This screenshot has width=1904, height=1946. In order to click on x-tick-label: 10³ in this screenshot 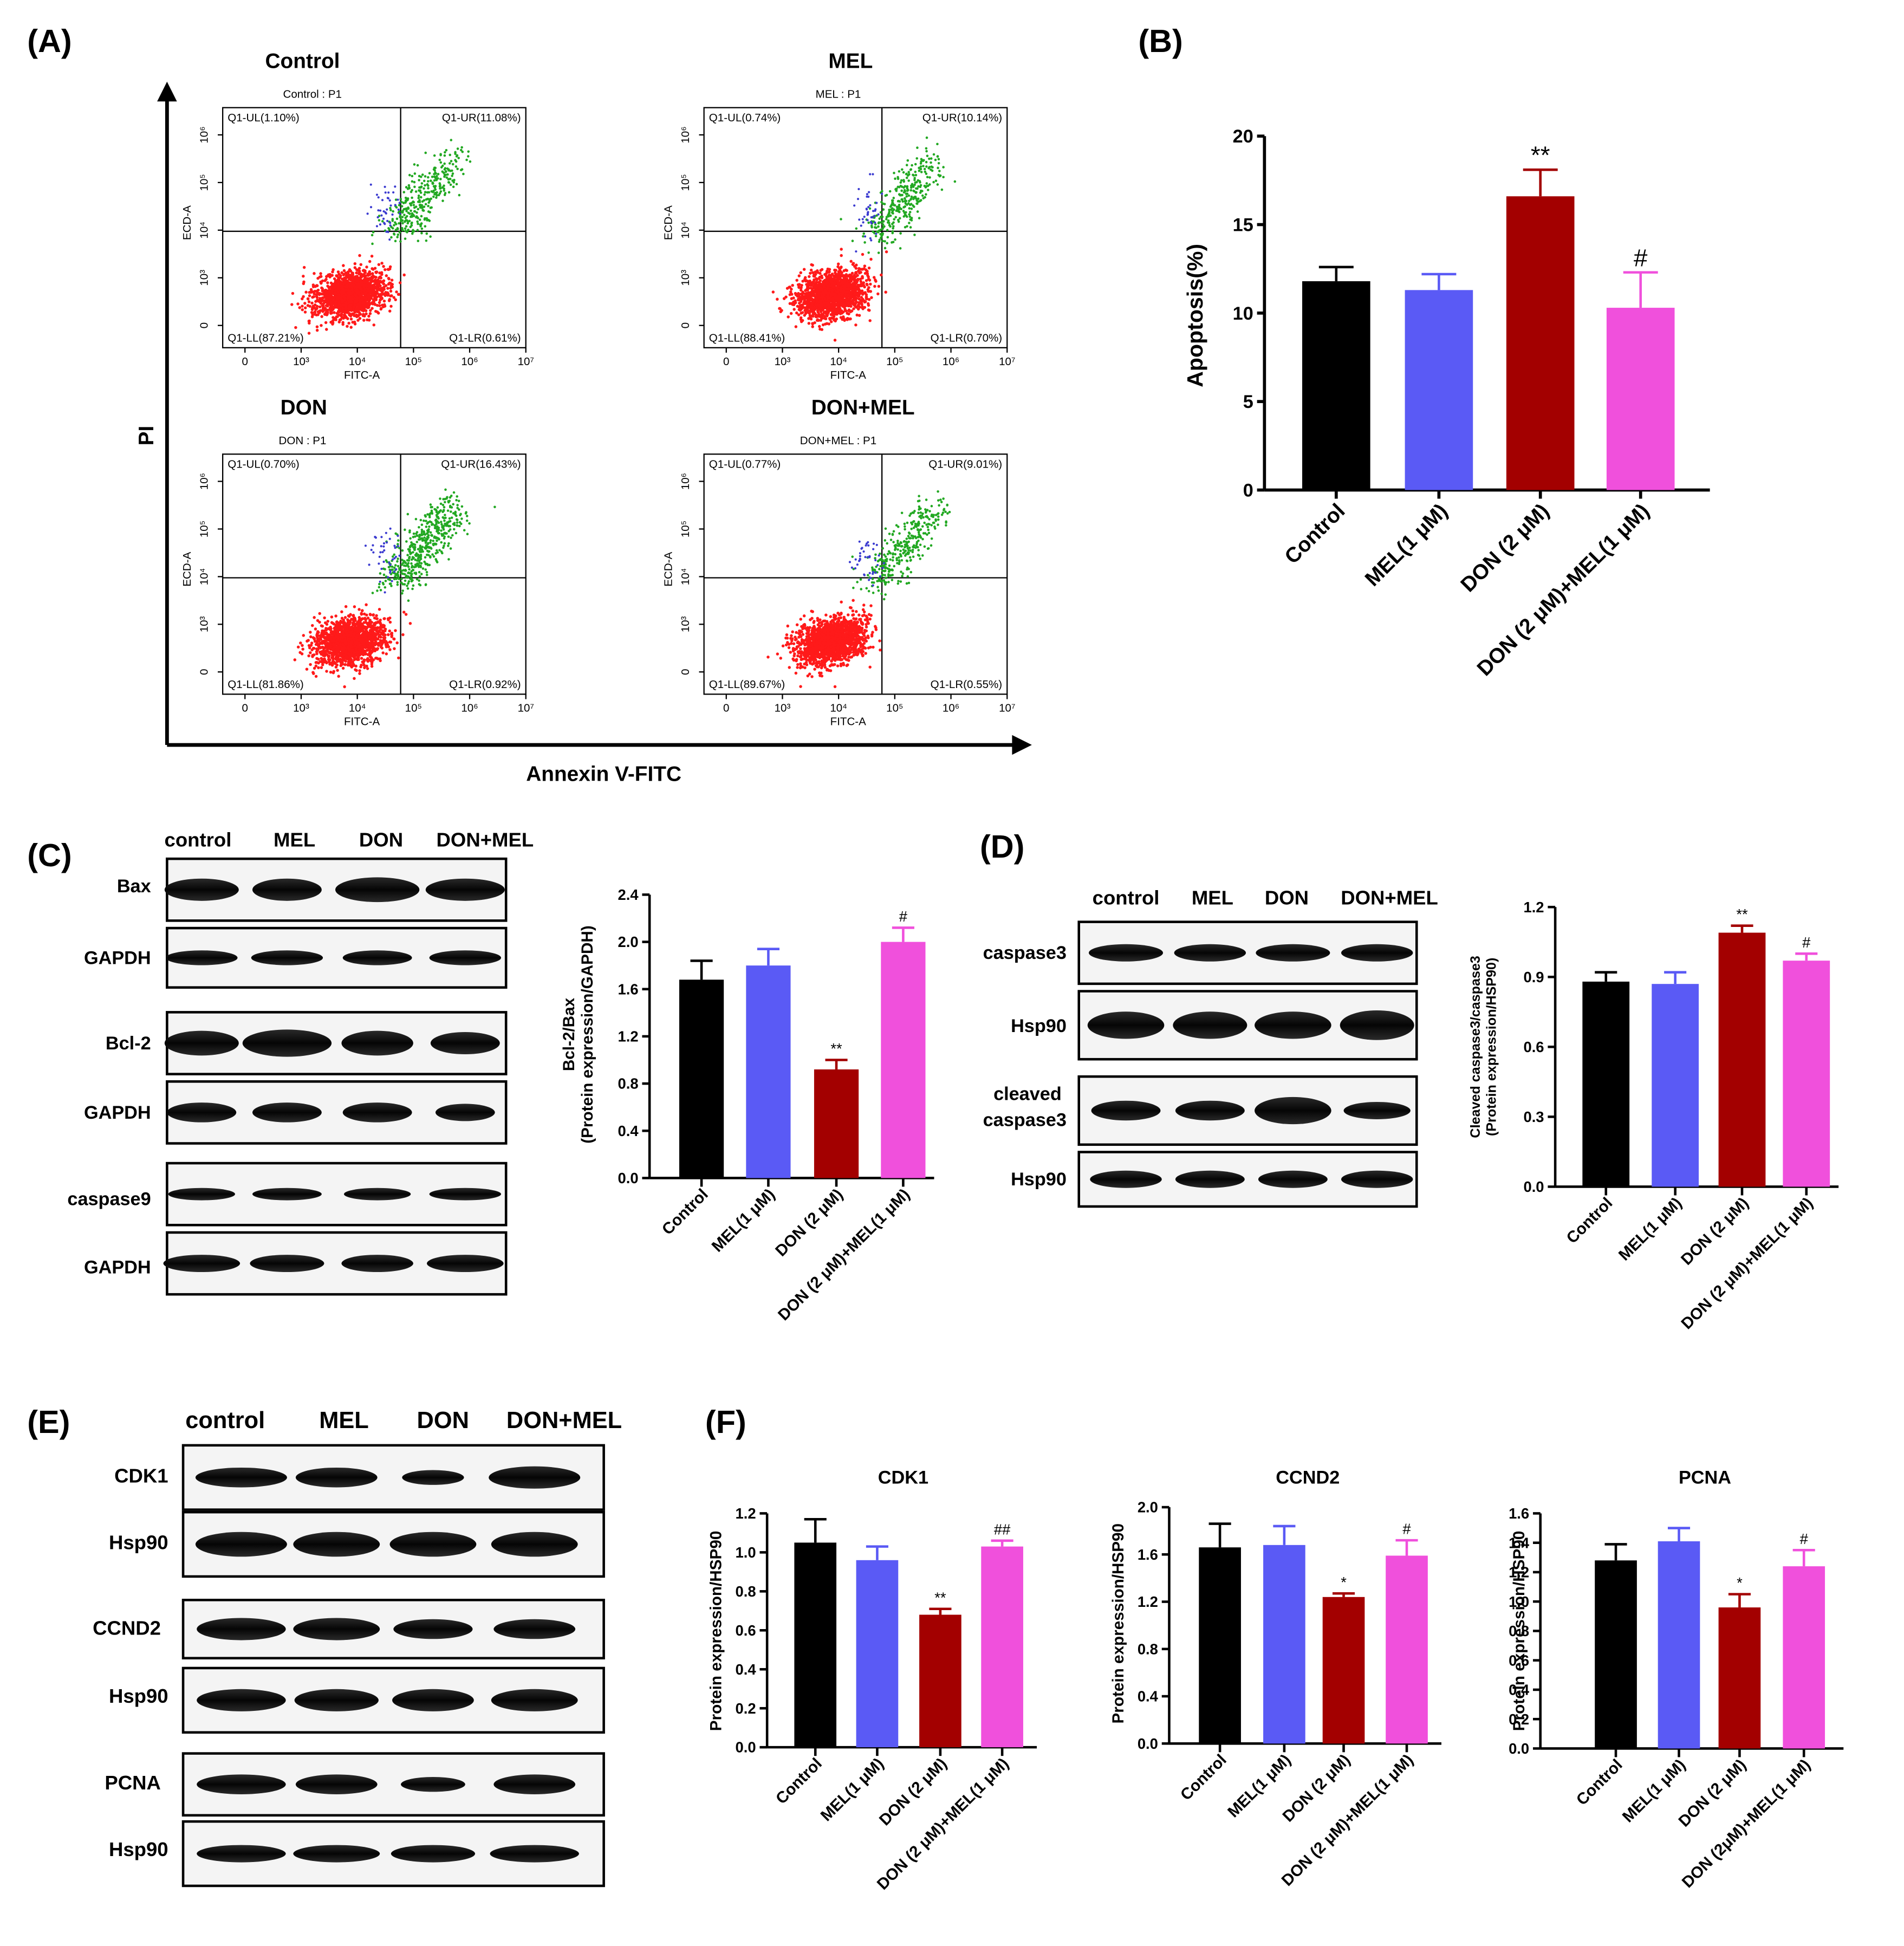, I will do `click(301, 361)`.